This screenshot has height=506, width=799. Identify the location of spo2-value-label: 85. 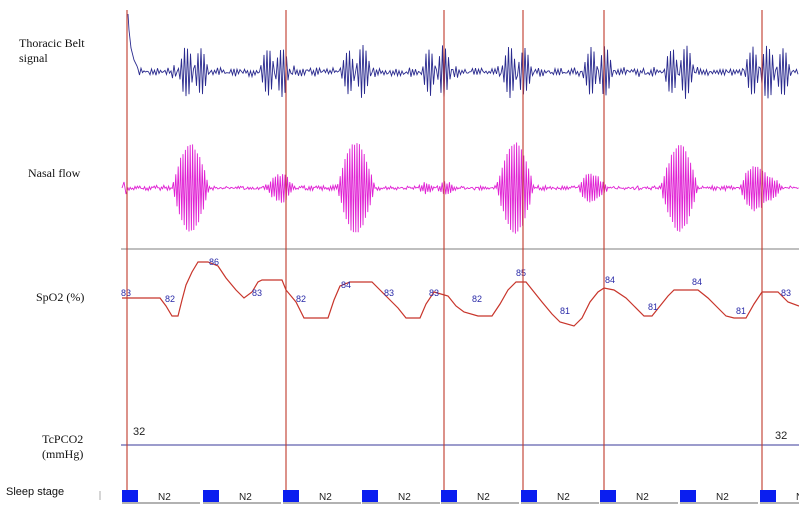
(521, 273).